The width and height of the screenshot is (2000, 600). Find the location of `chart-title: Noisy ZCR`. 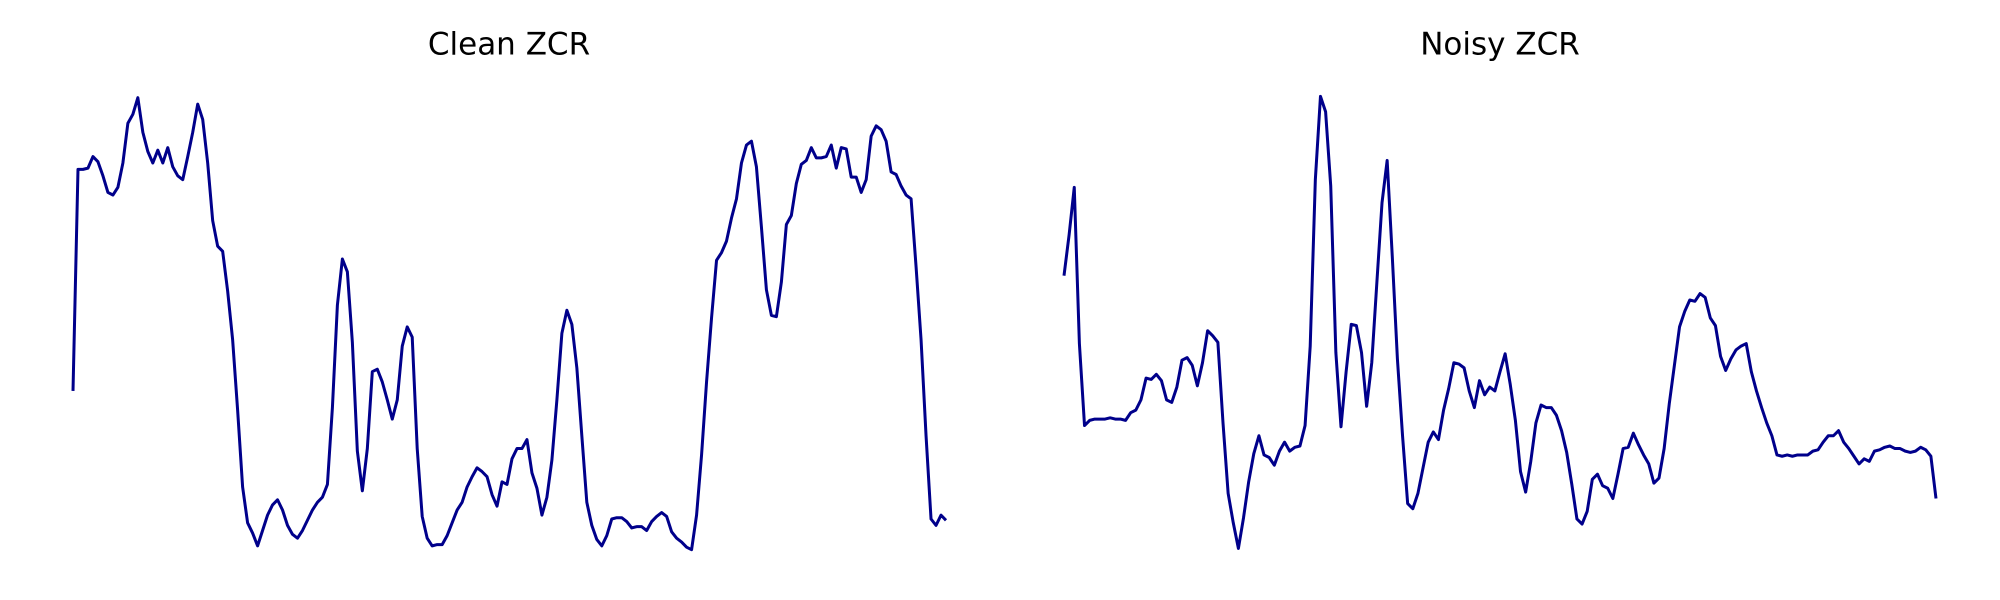

chart-title: Noisy ZCR is located at coordinates (1500, 45).